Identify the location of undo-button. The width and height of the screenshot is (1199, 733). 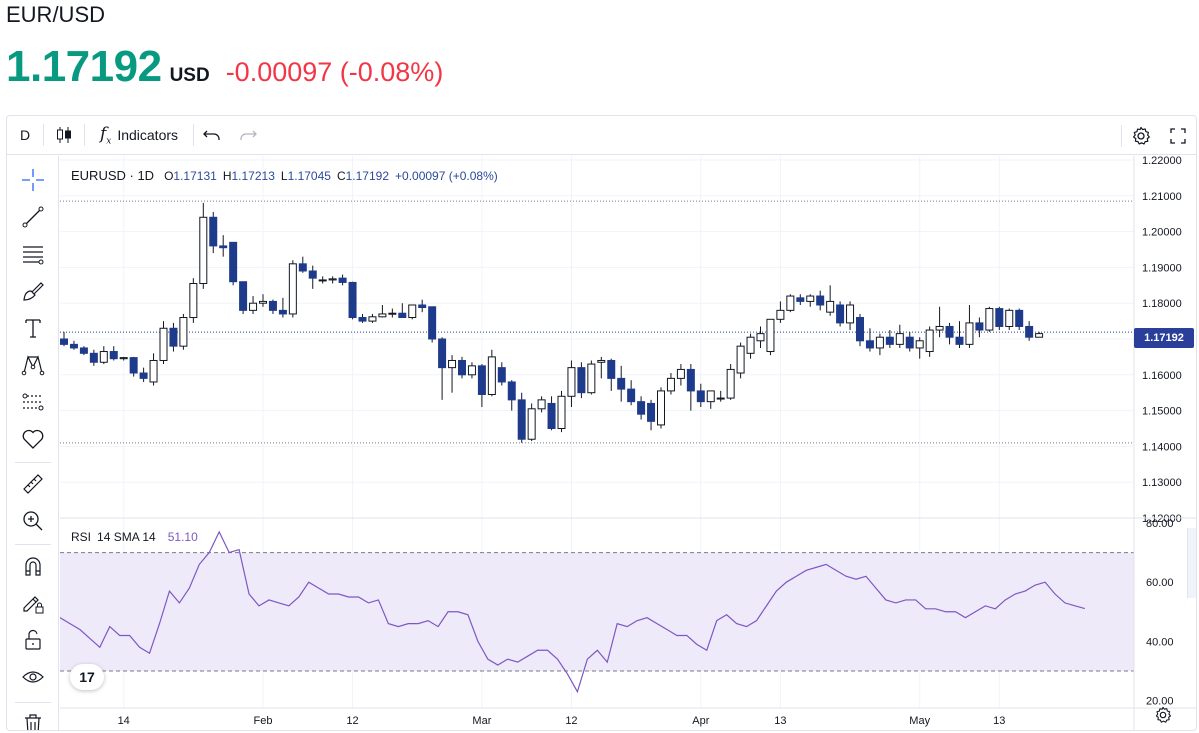
(212, 135).